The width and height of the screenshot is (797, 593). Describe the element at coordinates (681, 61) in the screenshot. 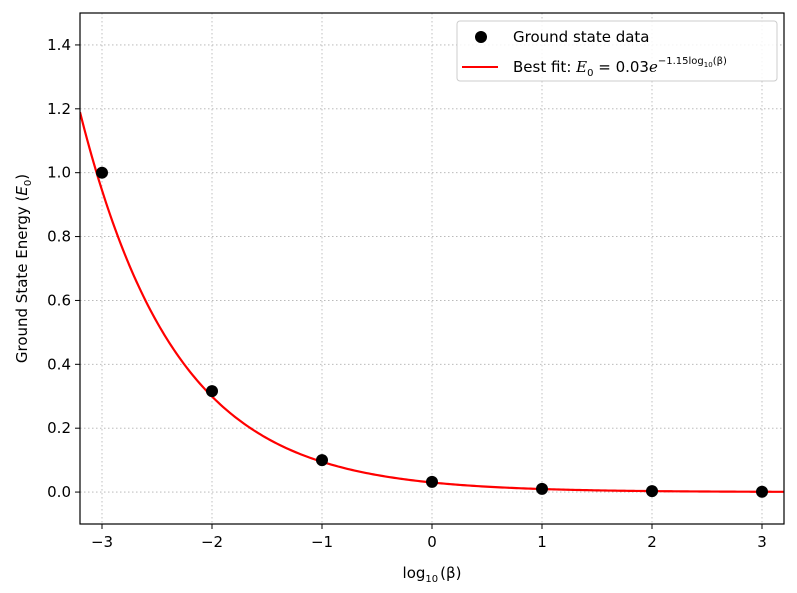

I see `legend-fit-exp-coef: −1.15log` at that location.